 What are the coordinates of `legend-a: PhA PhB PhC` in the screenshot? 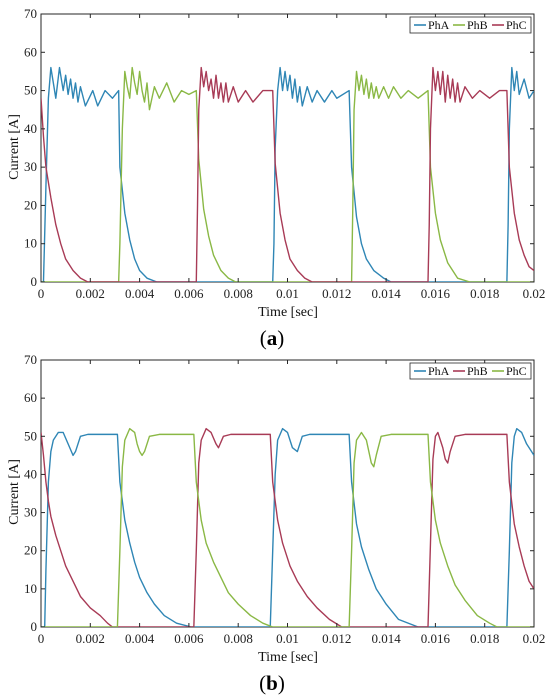 It's located at (470, 25).